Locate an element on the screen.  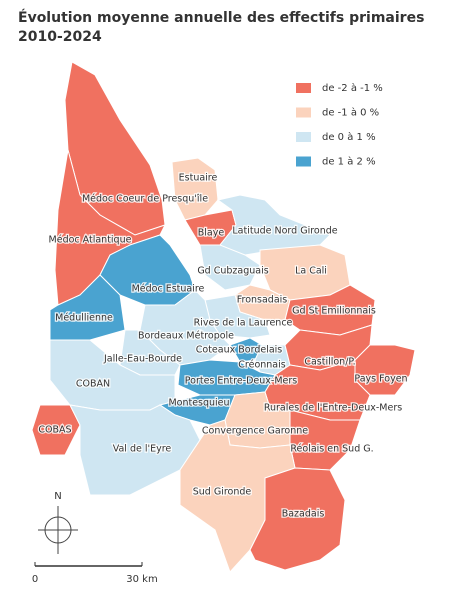
region-label: Rives de la Laurence is located at coordinates (243, 323).